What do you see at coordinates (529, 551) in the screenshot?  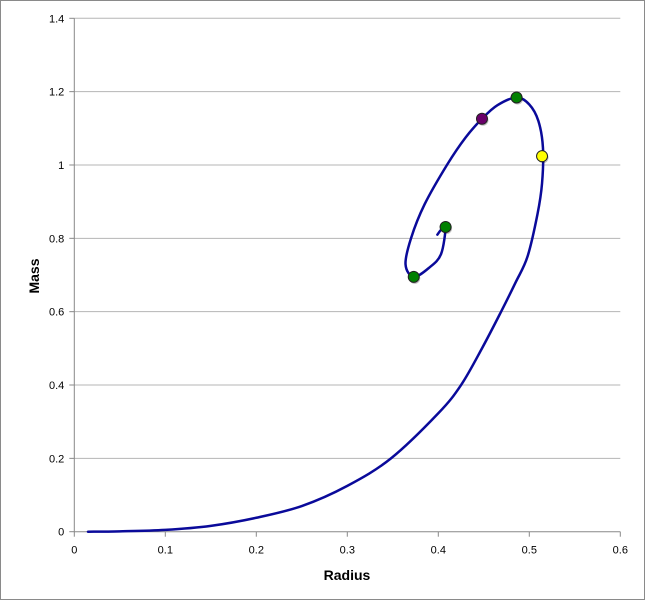 I see `x-tick-label: 0.5` at bounding box center [529, 551].